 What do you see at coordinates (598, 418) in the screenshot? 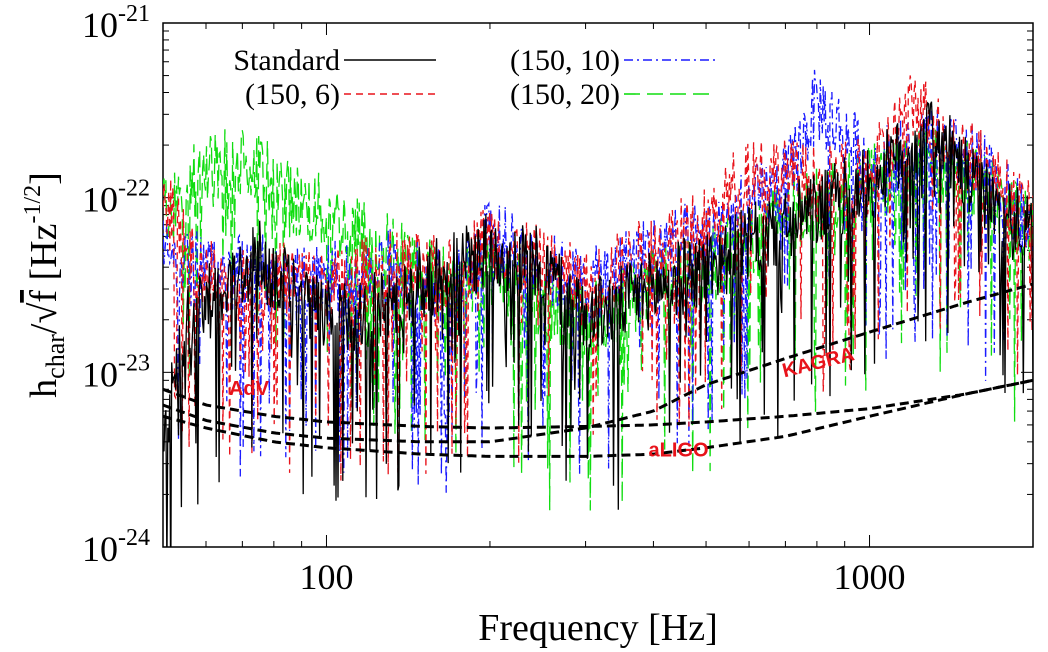
I see `sensitivity-curve` at bounding box center [598, 418].